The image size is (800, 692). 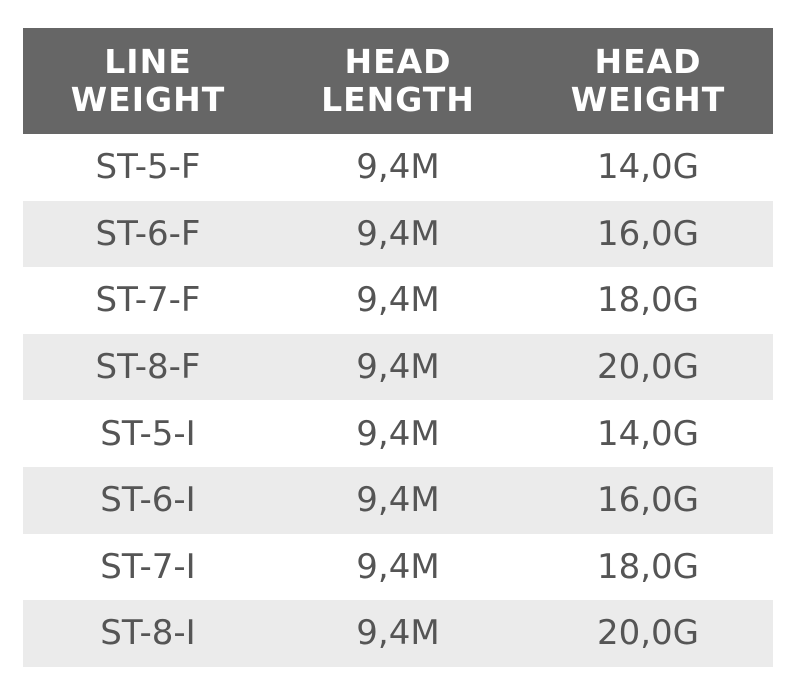 What do you see at coordinates (148, 500) in the screenshot?
I see `line-weight-cell: ST-6-I` at bounding box center [148, 500].